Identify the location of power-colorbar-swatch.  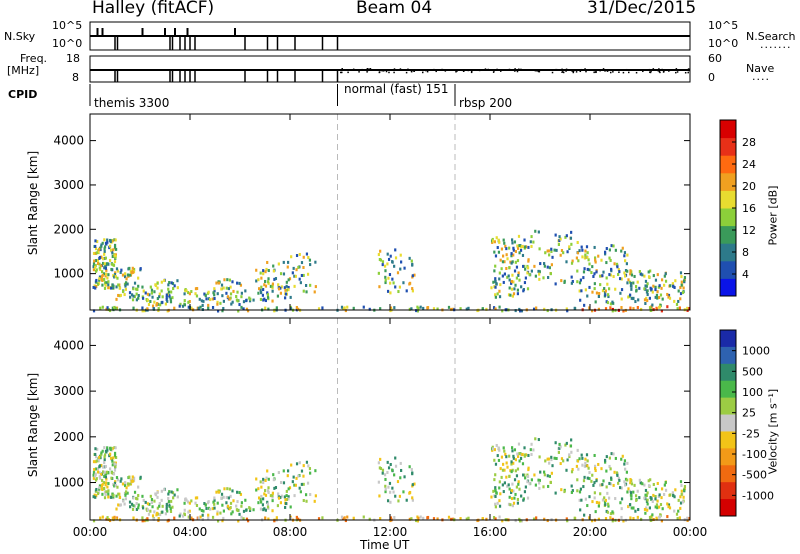
(728, 252).